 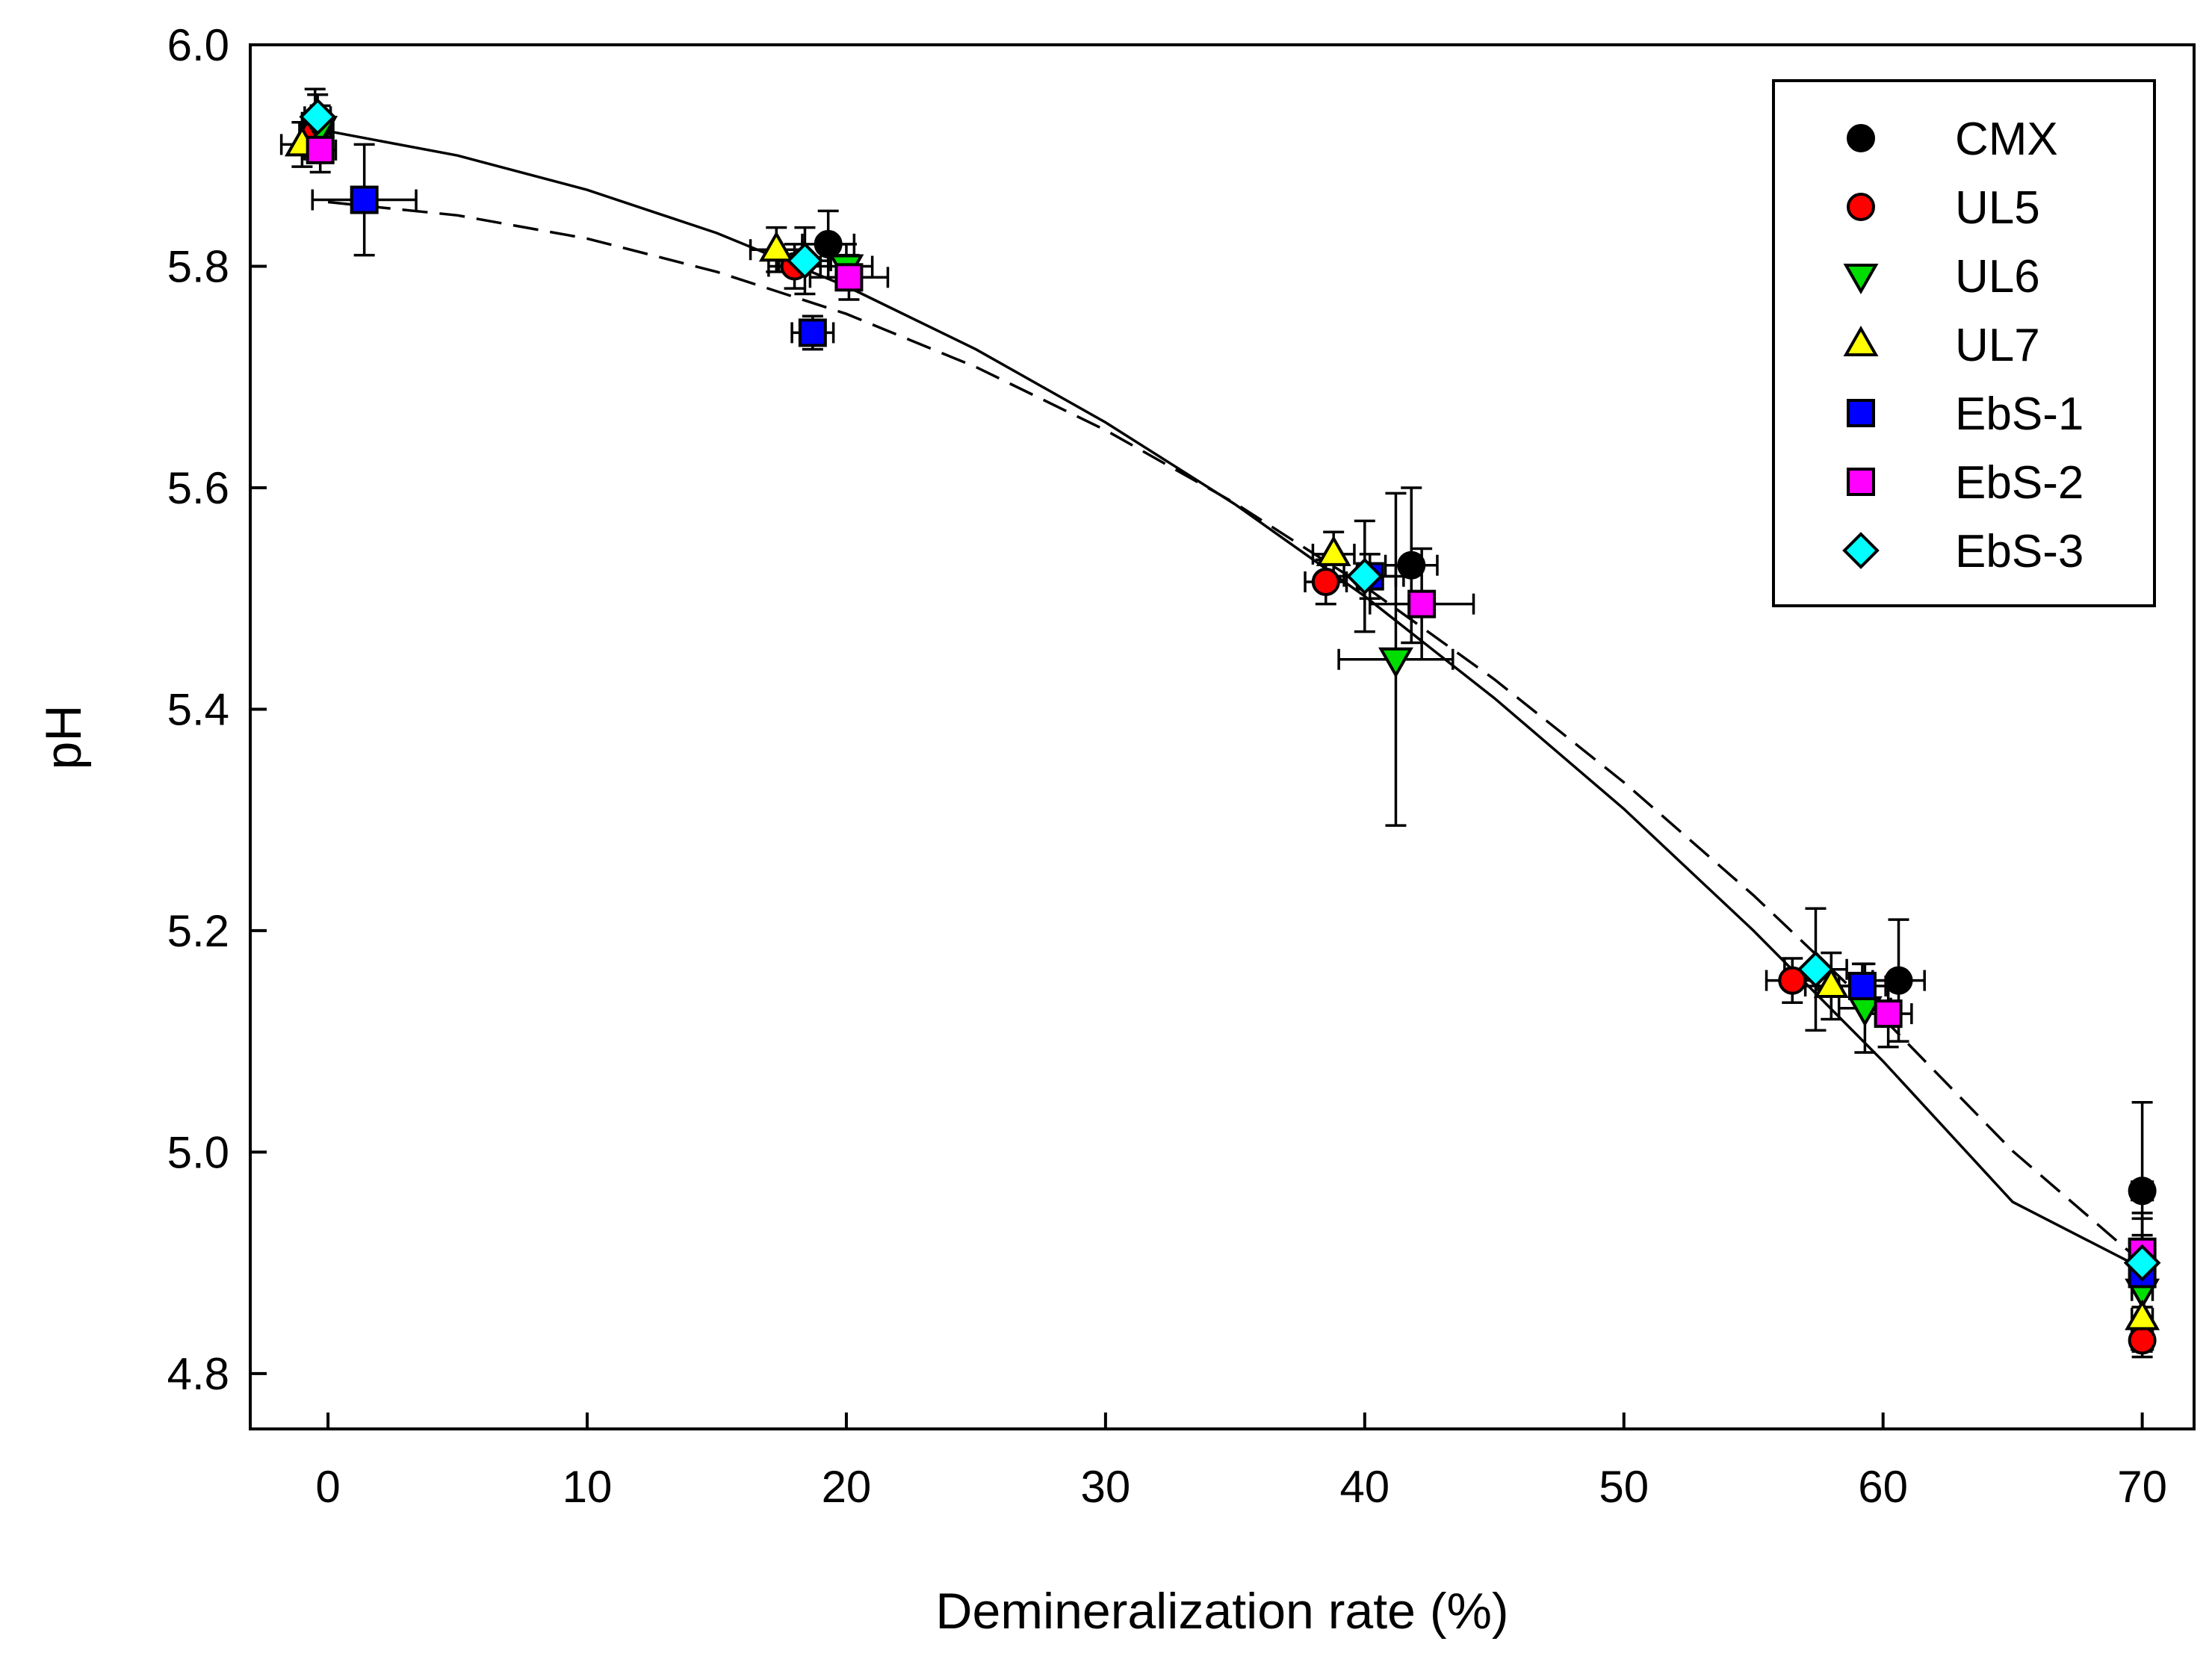 What do you see at coordinates (1861, 279) in the screenshot?
I see `legend-ul6-marker` at bounding box center [1861, 279].